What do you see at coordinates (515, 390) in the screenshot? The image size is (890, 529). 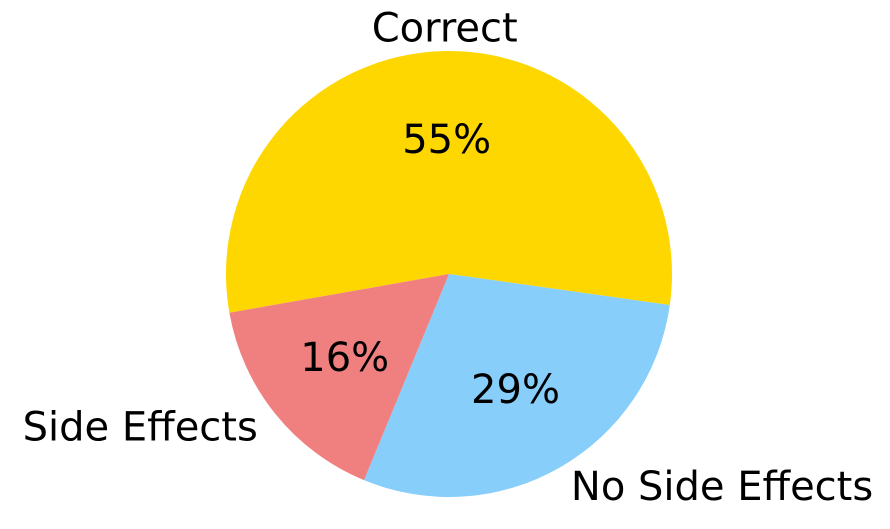 I see `pie-value-label-no-side-effects: 29%` at bounding box center [515, 390].